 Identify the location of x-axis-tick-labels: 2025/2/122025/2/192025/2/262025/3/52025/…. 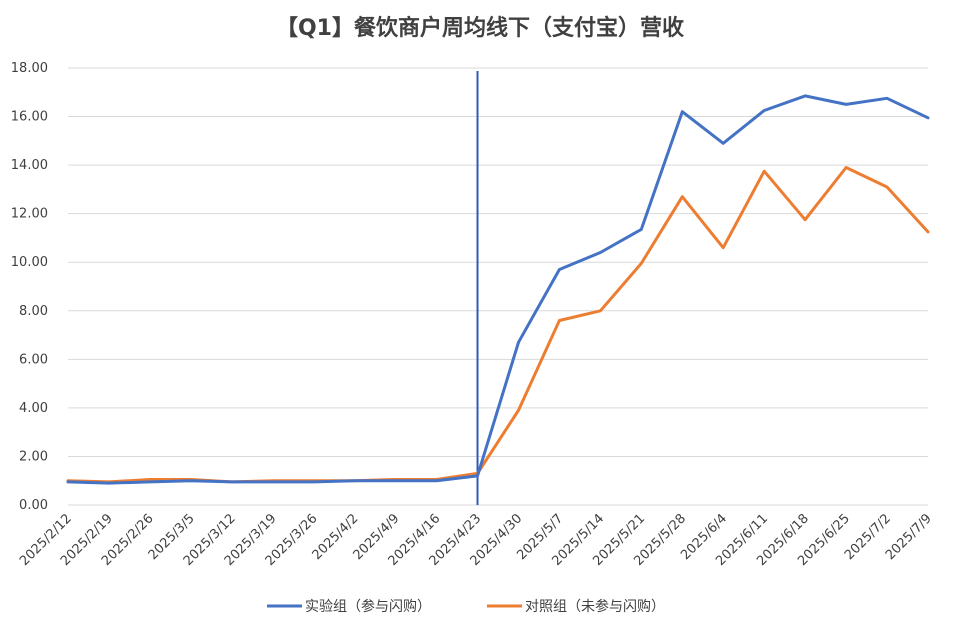
(476, 540).